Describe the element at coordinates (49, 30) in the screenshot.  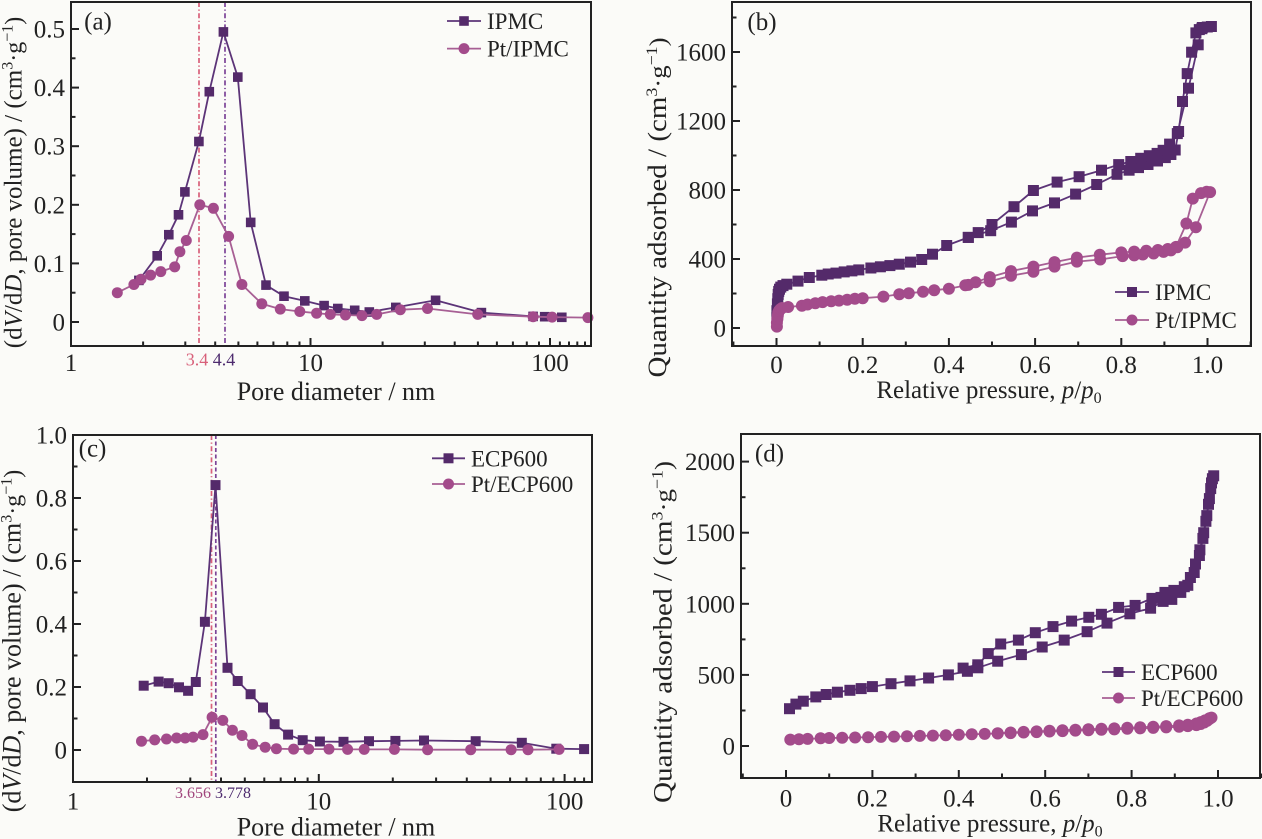
I see `svg-text: 0.5` at that location.